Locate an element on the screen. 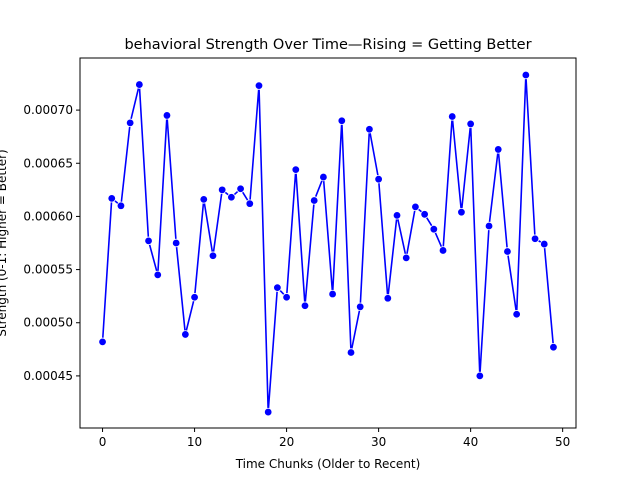  y-tick-label: 0.00060 is located at coordinates (48, 216).